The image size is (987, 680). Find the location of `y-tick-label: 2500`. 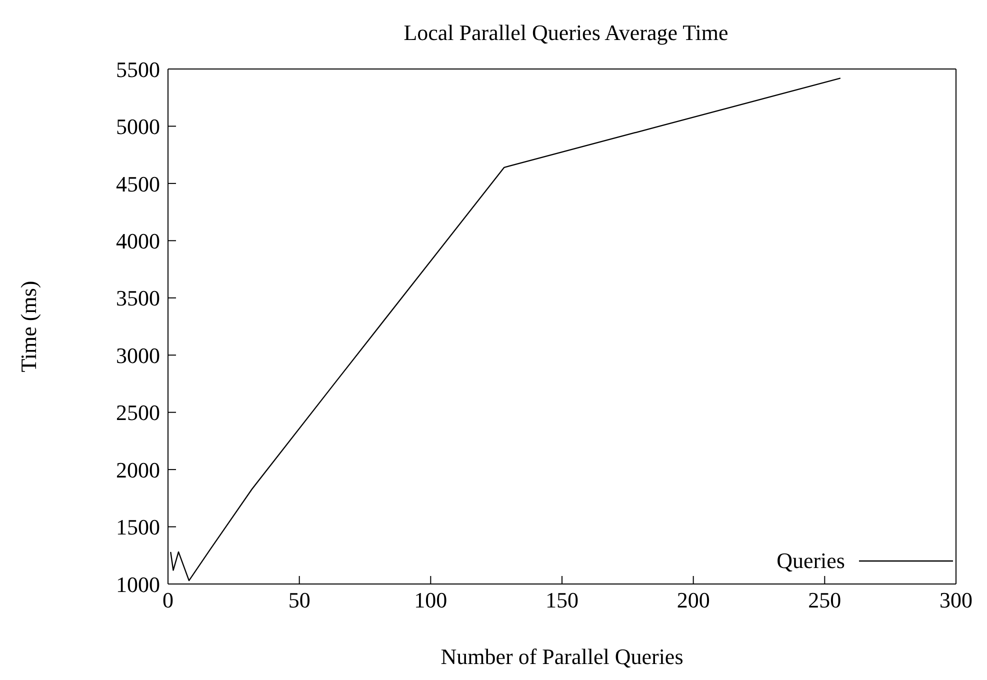

y-tick-label: 2500 is located at coordinates (138, 413).